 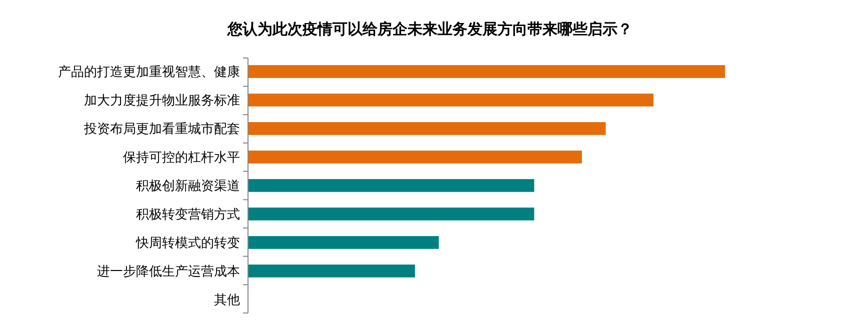 What do you see at coordinates (227, 300) in the screenshot?
I see `y-tick-label: 其他` at bounding box center [227, 300].